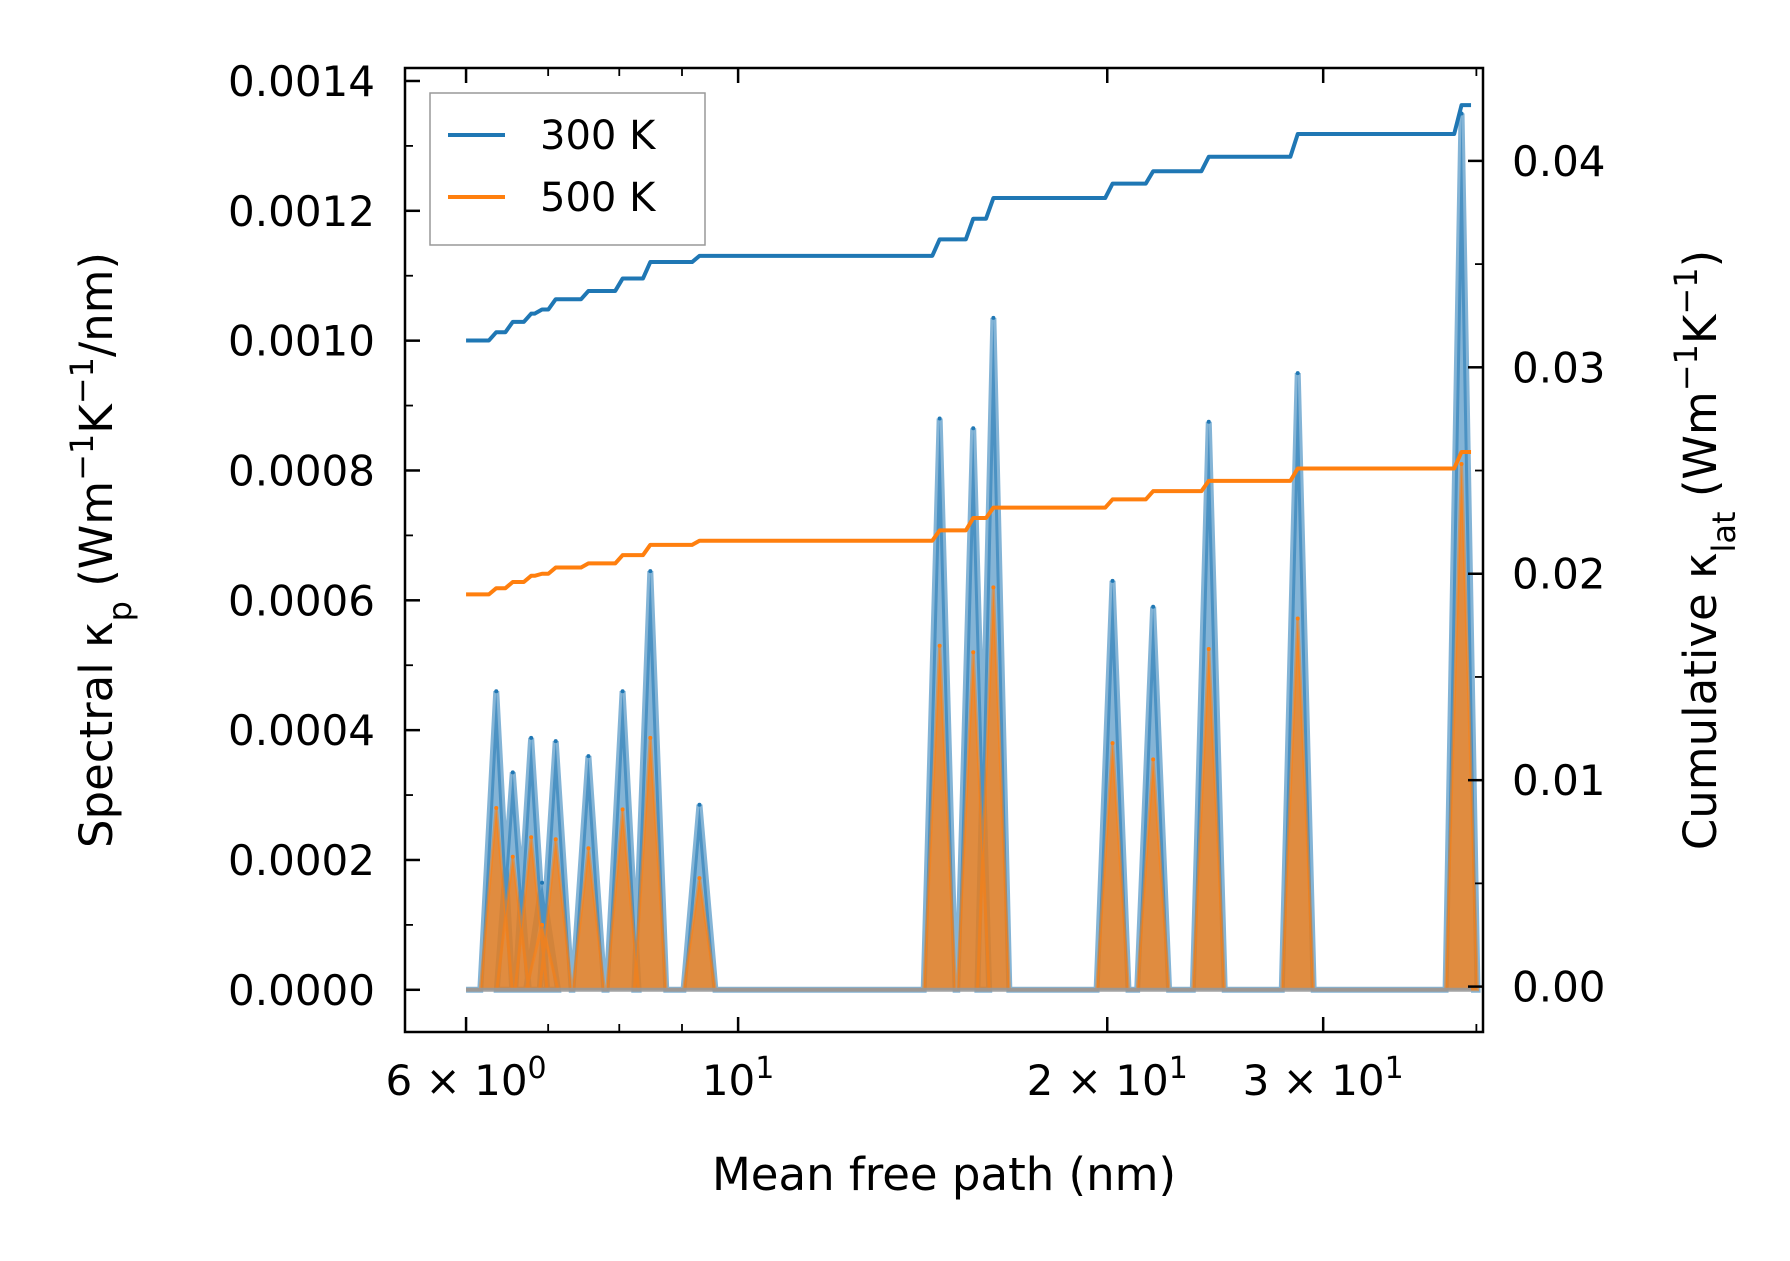  I want to click on x-tick-label-base: 6 × 10, so click(456, 1080).